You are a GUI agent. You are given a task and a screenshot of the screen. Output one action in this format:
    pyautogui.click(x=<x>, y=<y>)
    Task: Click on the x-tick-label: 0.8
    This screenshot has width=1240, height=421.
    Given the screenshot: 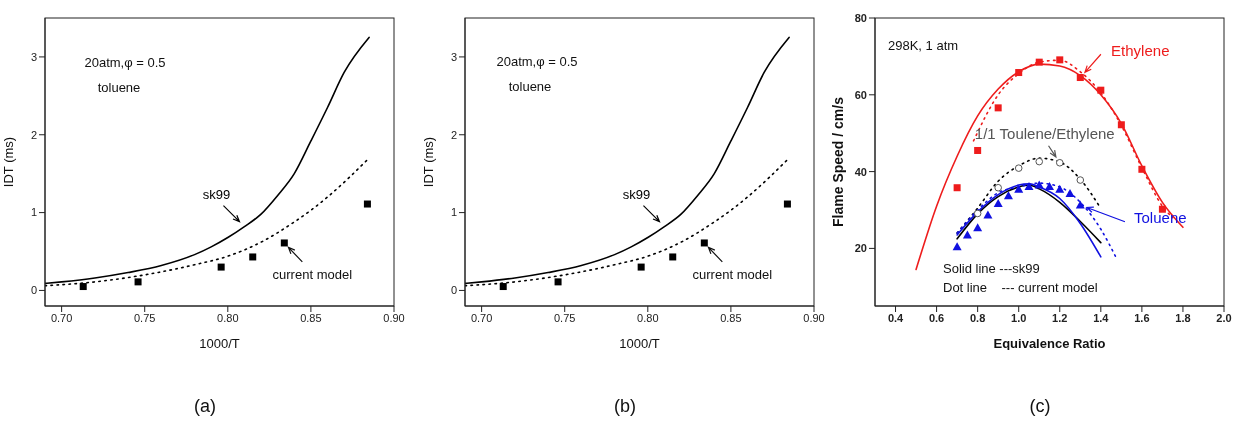 What is the action you would take?
    pyautogui.click(x=978, y=317)
    